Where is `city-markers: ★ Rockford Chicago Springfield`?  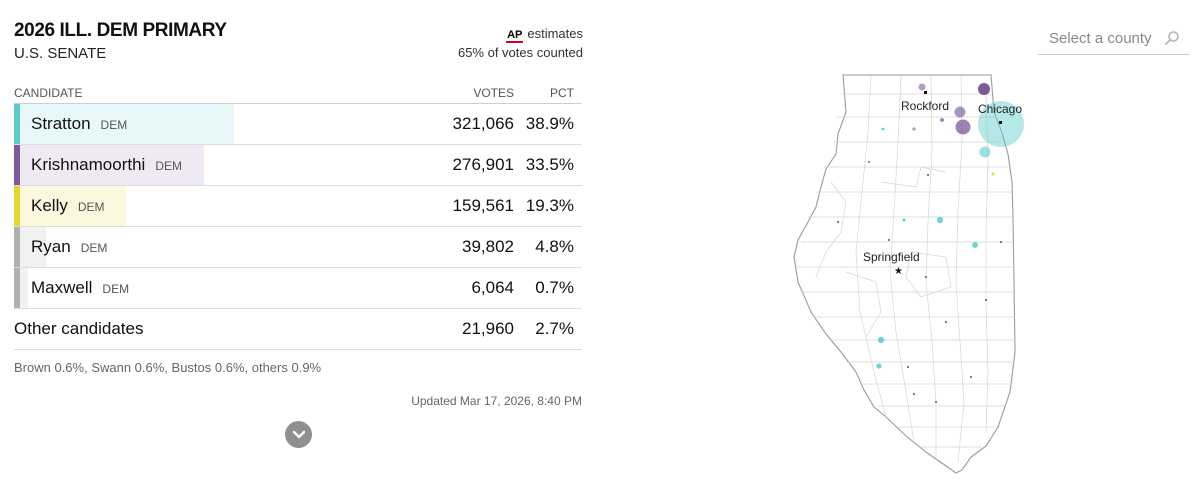
city-markers: ★ Rockford Chicago Springfield is located at coordinates (942, 184).